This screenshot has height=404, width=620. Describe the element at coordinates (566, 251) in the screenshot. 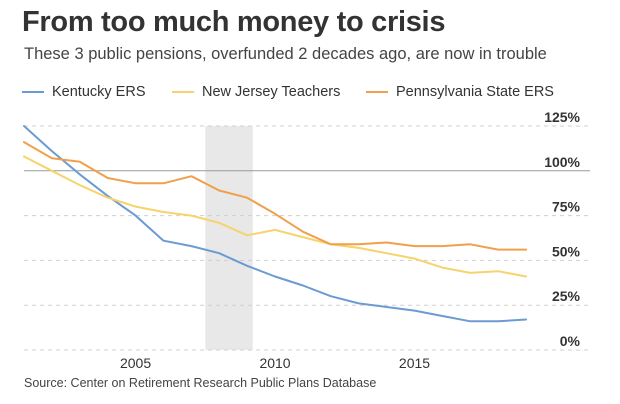

I see `y-tick-label: 50%` at that location.